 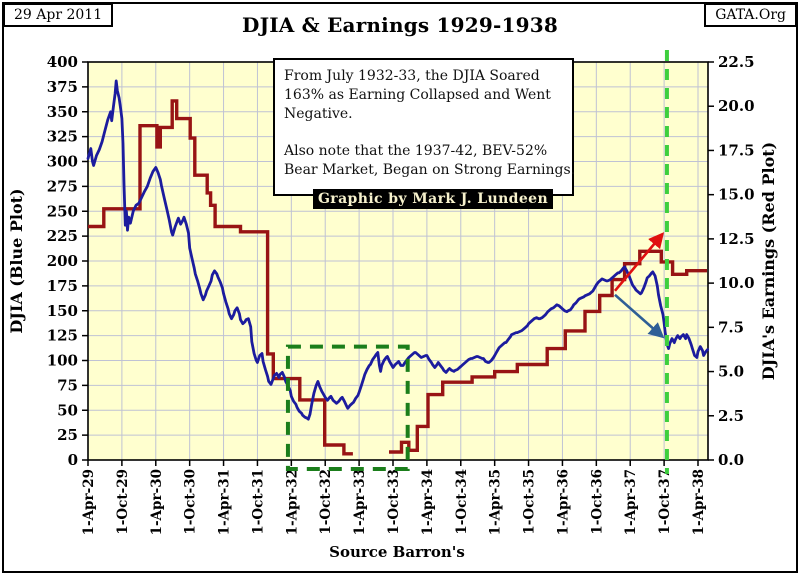 What do you see at coordinates (318, 114) in the screenshot?
I see `annotation-line: Negative.` at bounding box center [318, 114].